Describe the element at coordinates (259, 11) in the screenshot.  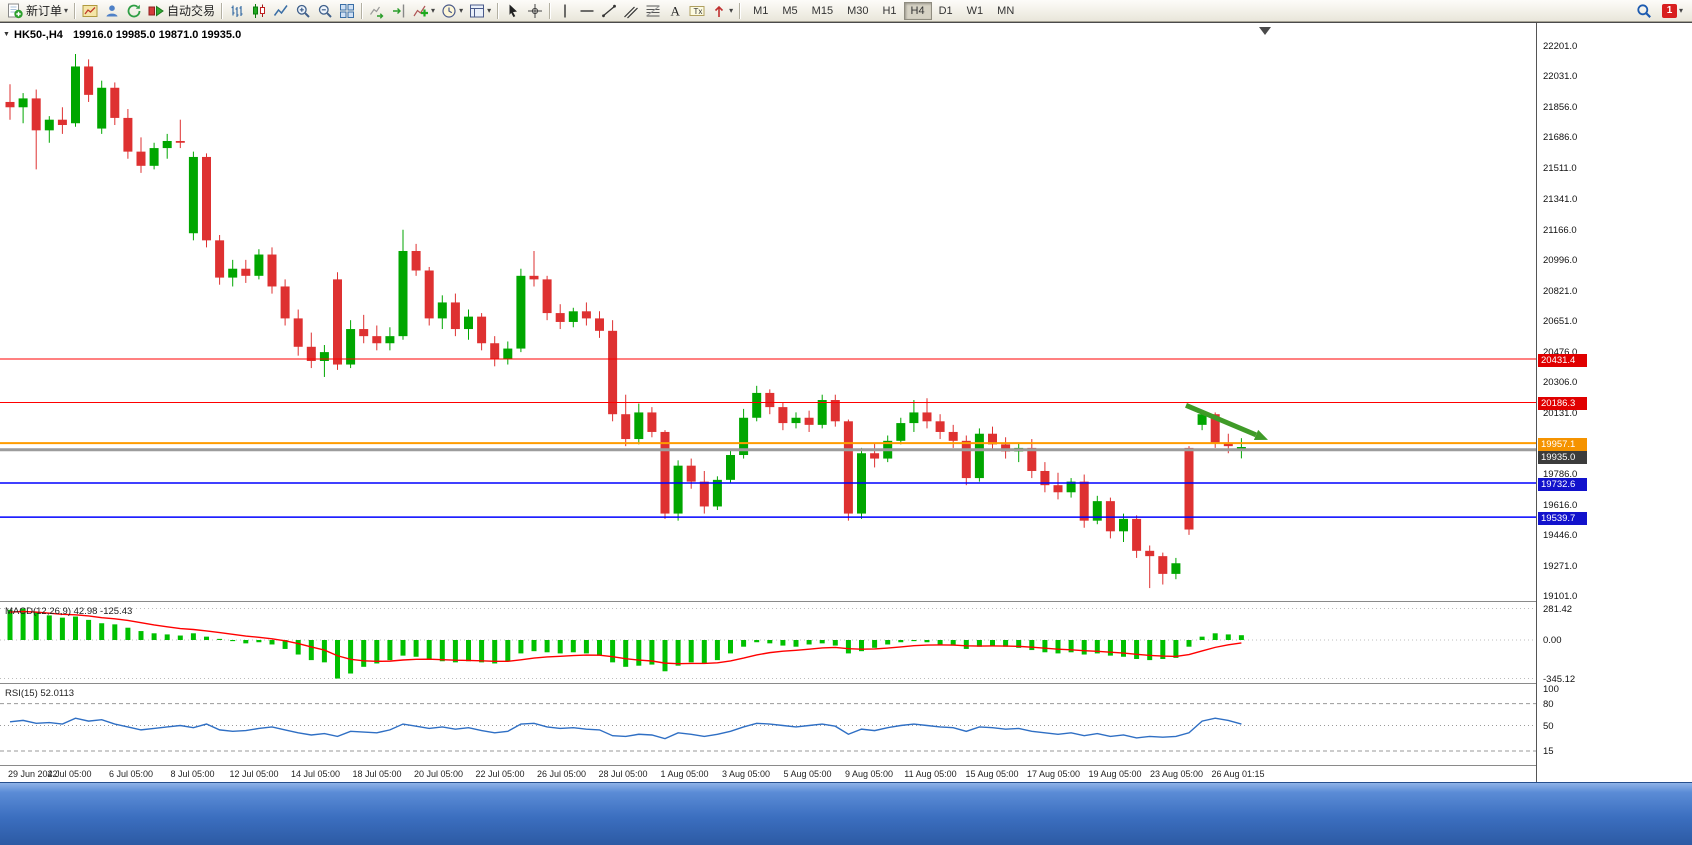
I see `candlestick-mode-button` at that location.